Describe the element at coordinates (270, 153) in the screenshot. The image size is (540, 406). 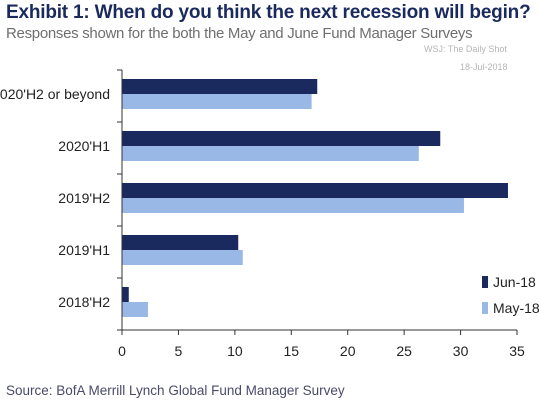
I see `bar-may-18-2020-h1` at that location.